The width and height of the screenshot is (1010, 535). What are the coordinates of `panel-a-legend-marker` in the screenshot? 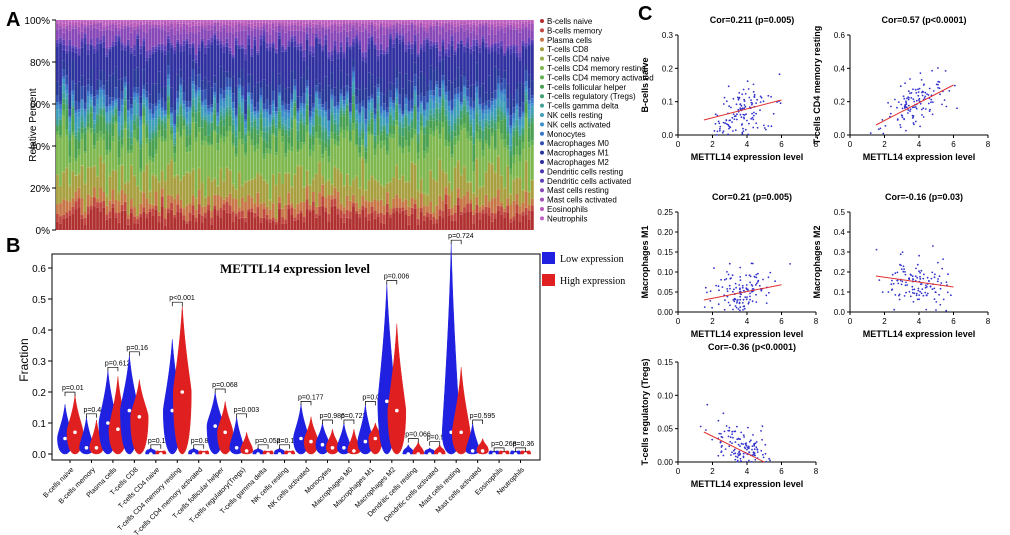 It's located at (542, 199).